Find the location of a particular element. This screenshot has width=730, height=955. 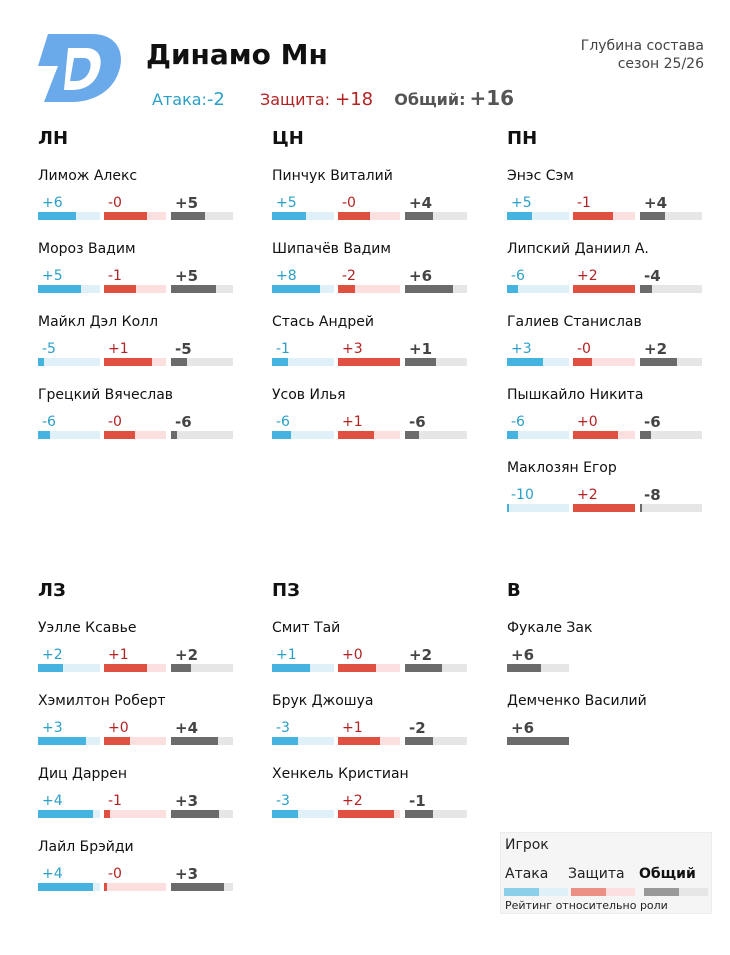

attack-value: +4 is located at coordinates (52, 801).